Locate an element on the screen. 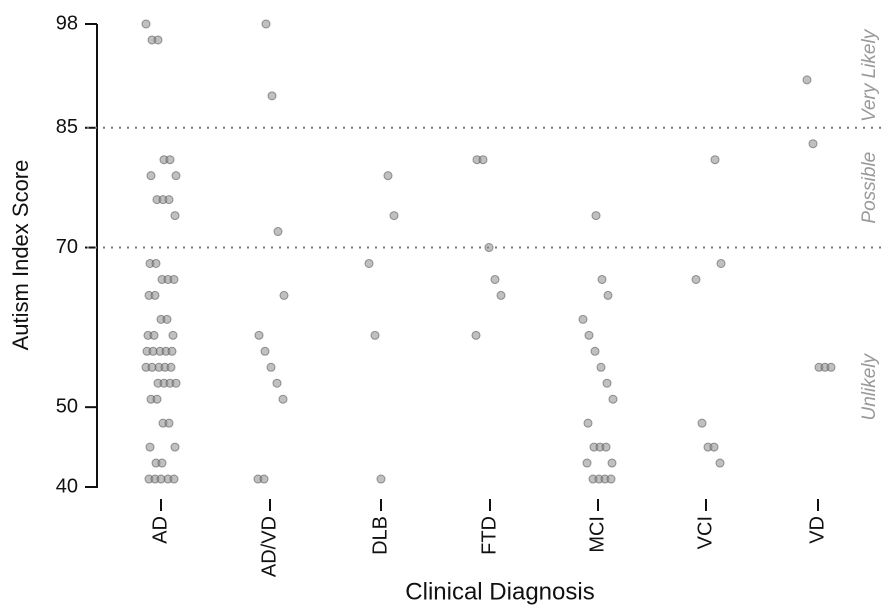  x-tick-label: MCI is located at coordinates (597, 534).